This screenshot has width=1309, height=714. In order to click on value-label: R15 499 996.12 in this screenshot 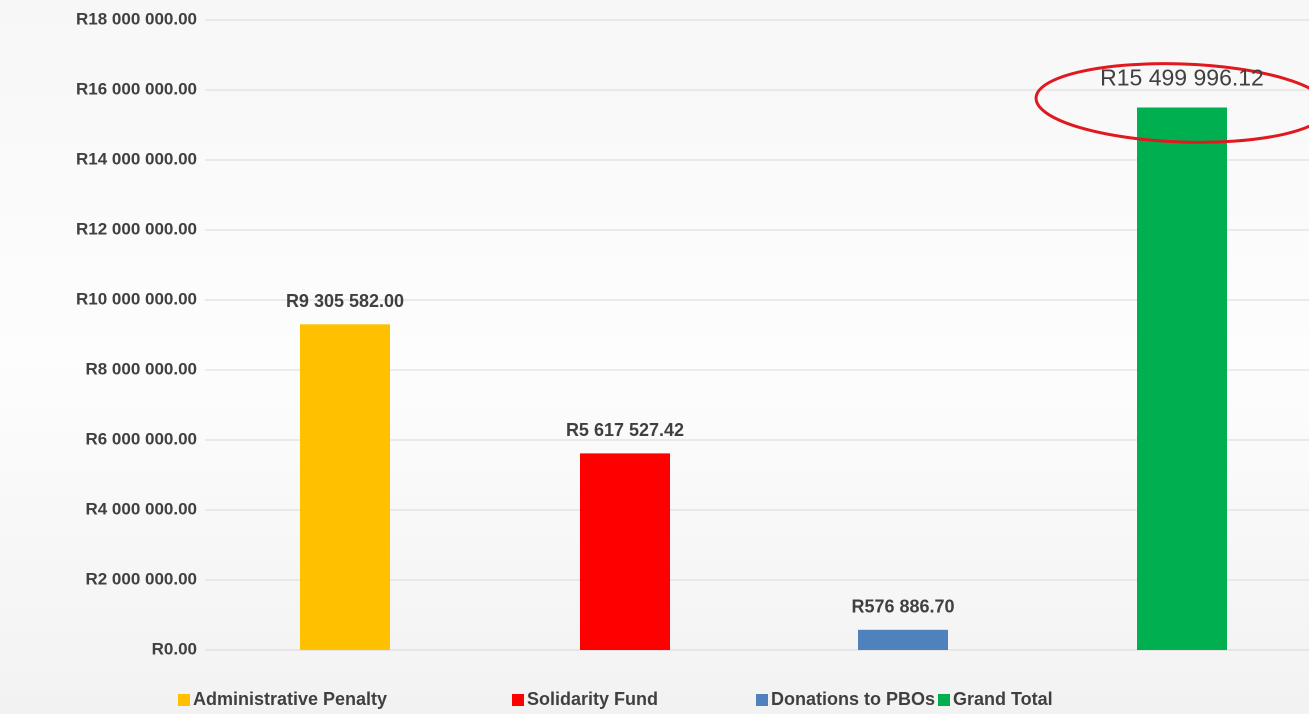, I will do `click(1182, 78)`.